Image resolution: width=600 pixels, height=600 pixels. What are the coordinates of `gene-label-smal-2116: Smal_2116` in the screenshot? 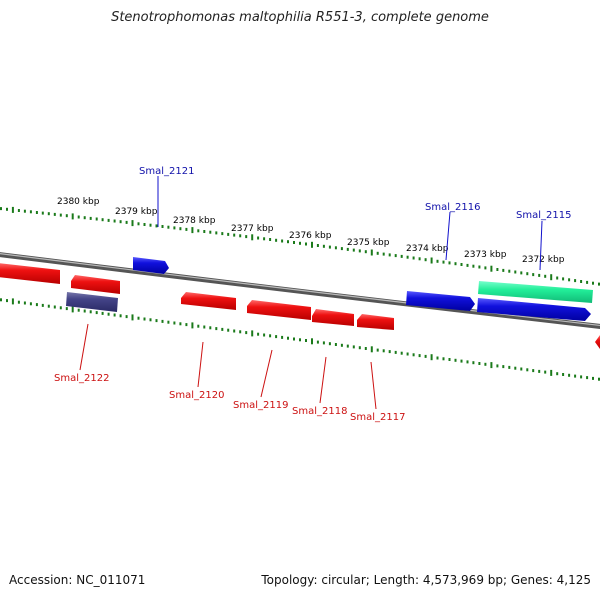 It's located at (452, 207).